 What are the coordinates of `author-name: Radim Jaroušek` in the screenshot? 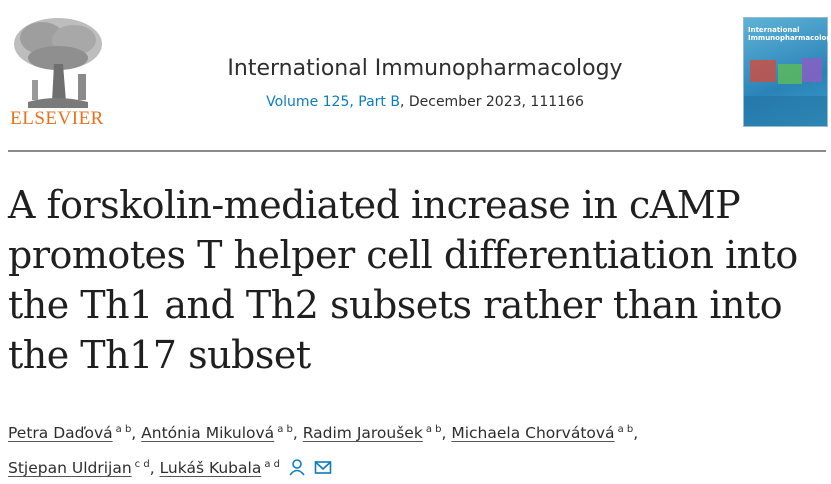 It's located at (362, 433).